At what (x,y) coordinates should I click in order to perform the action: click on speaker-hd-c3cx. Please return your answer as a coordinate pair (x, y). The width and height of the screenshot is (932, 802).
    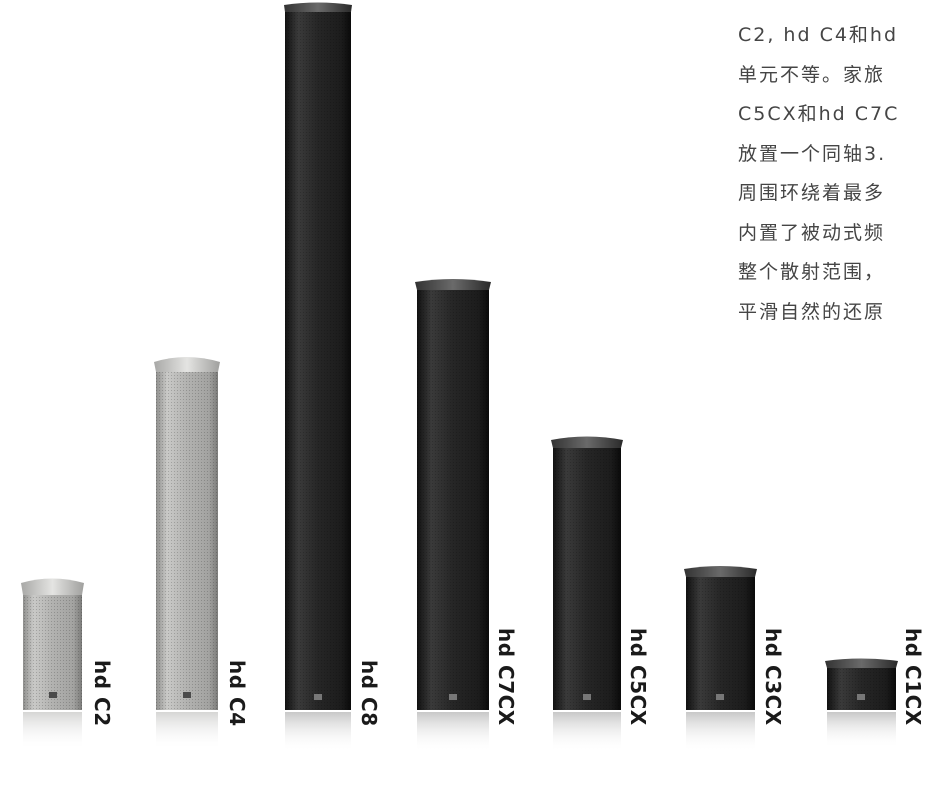
    Looking at the image, I should click on (720, 659).